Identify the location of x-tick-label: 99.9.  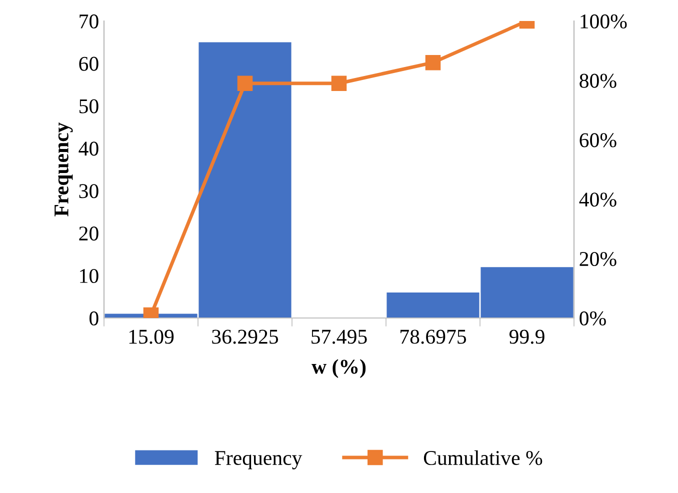
(526, 337).